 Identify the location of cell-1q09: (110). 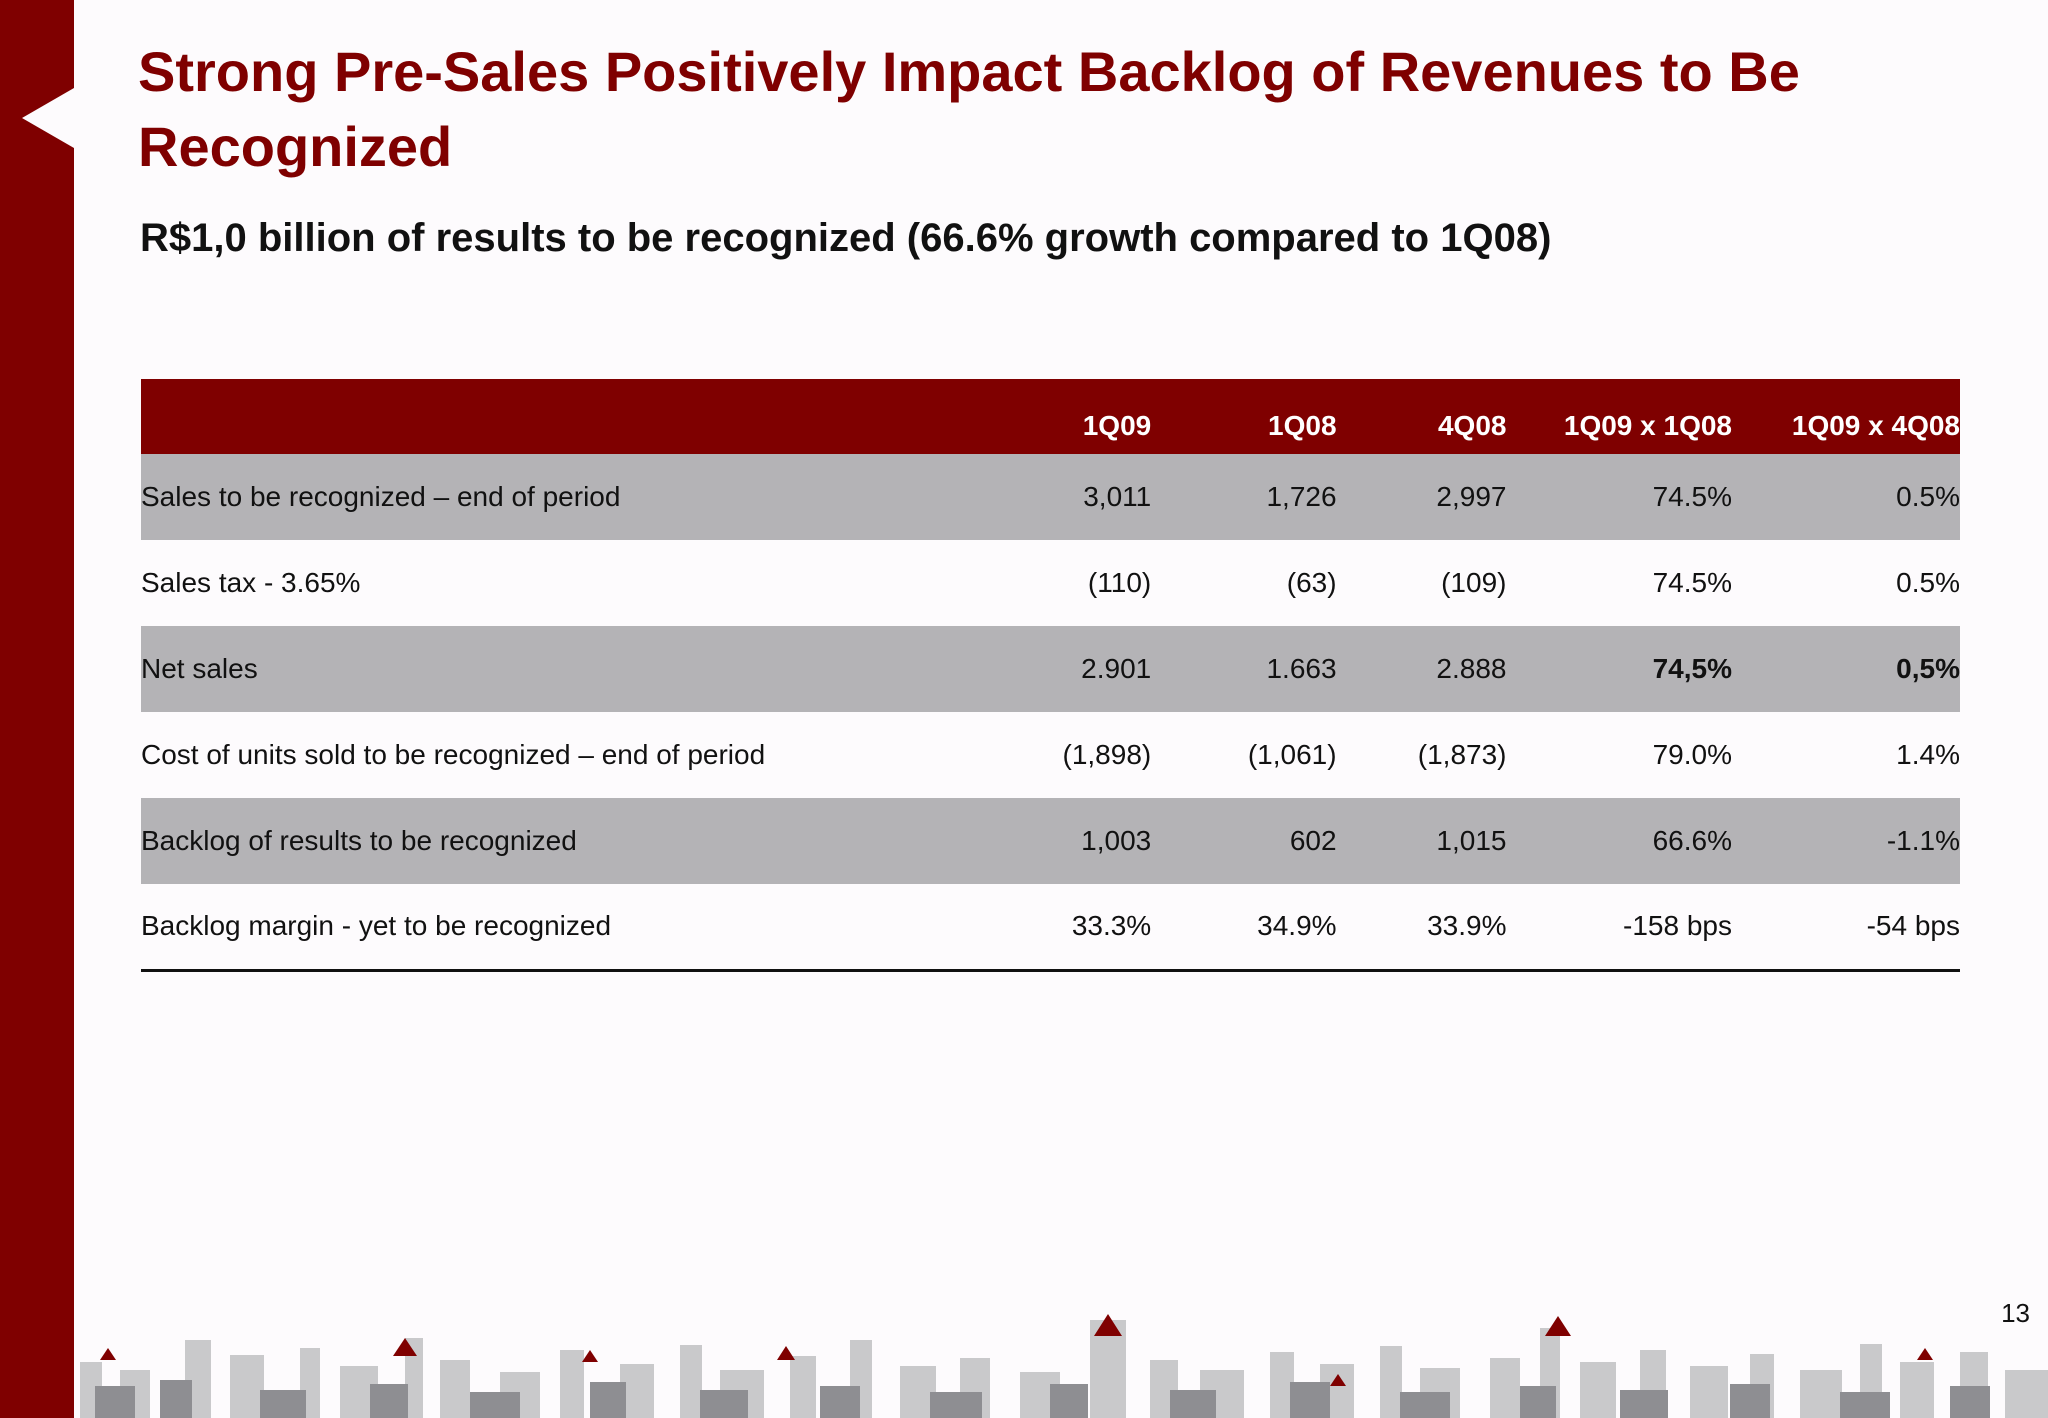
(1119, 582).